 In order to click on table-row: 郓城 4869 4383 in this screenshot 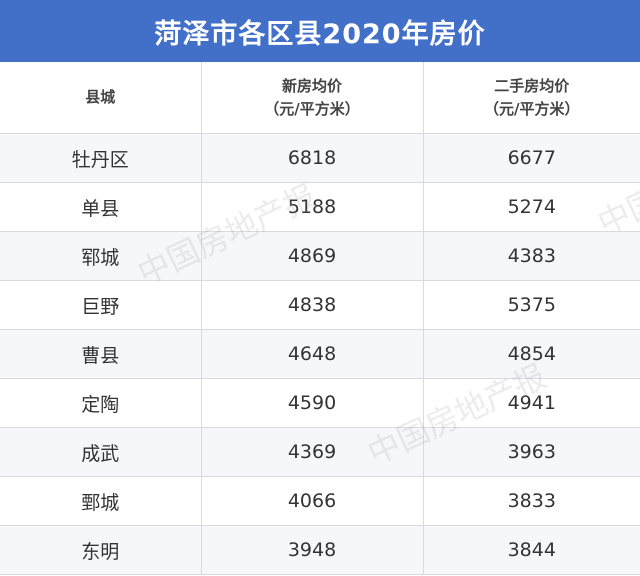, I will do `click(320, 256)`.